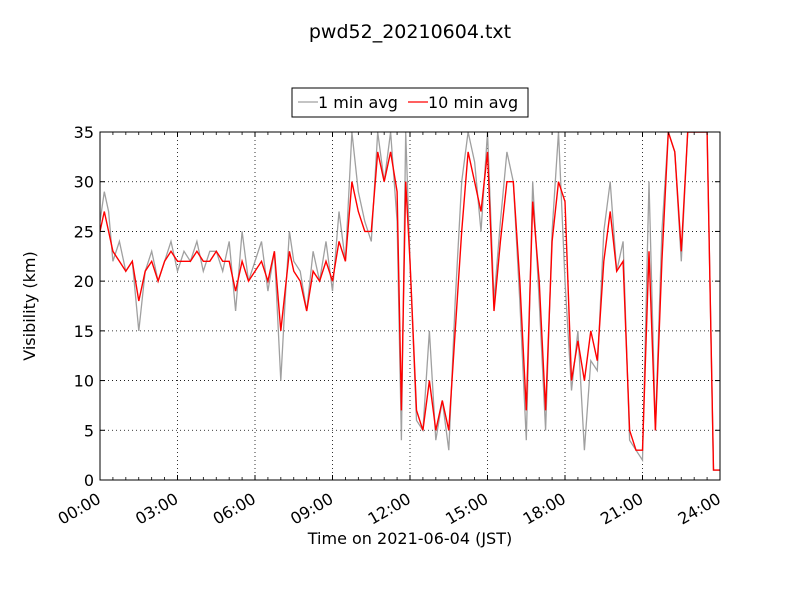 The height and width of the screenshot is (600, 800). Describe the element at coordinates (410, 102) in the screenshot. I see `legend: 1 min avg 10 min avg` at that location.